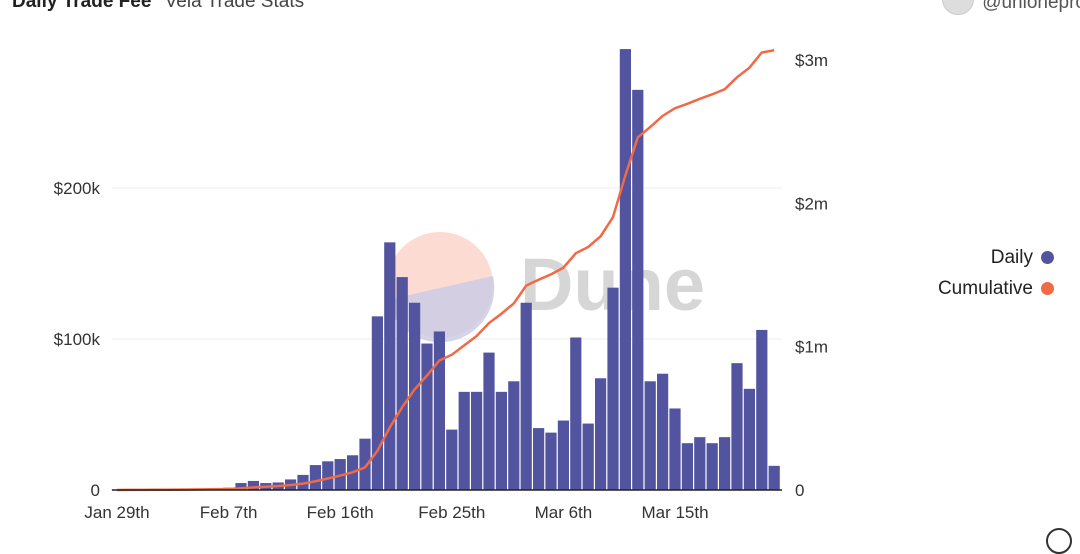 This screenshot has width=1080, height=554. I want to click on legend-item-daily: Daily, so click(996, 257).